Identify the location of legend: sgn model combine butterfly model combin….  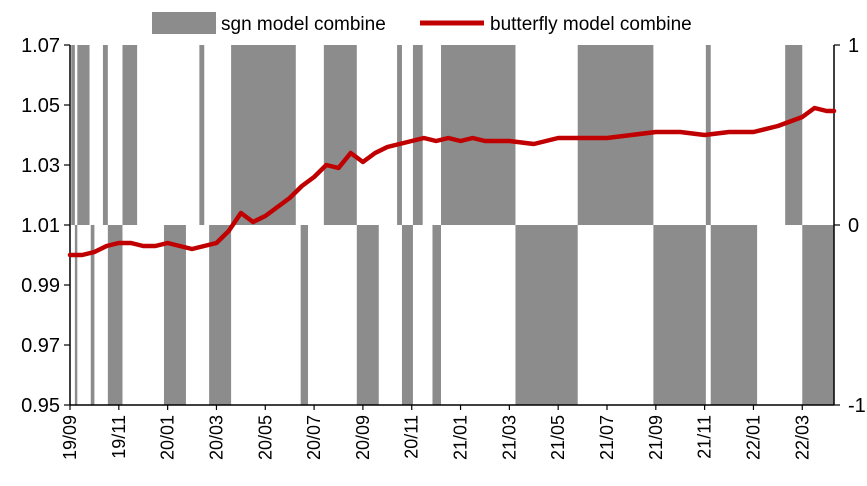
(422, 23).